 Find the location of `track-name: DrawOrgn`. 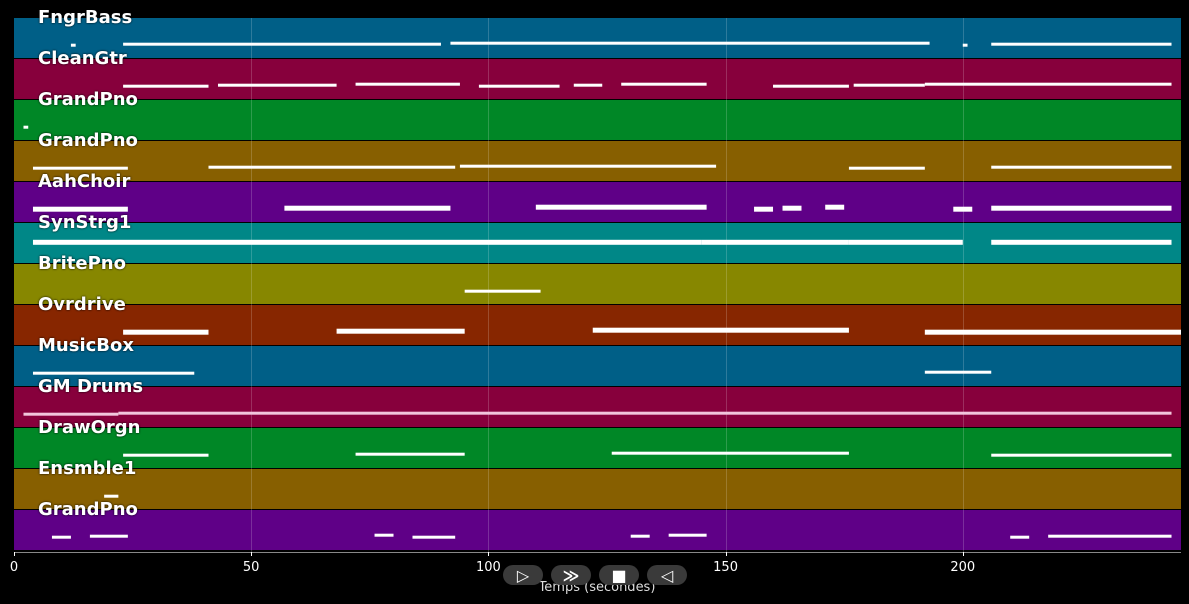

track-name: DrawOrgn is located at coordinates (89, 427).